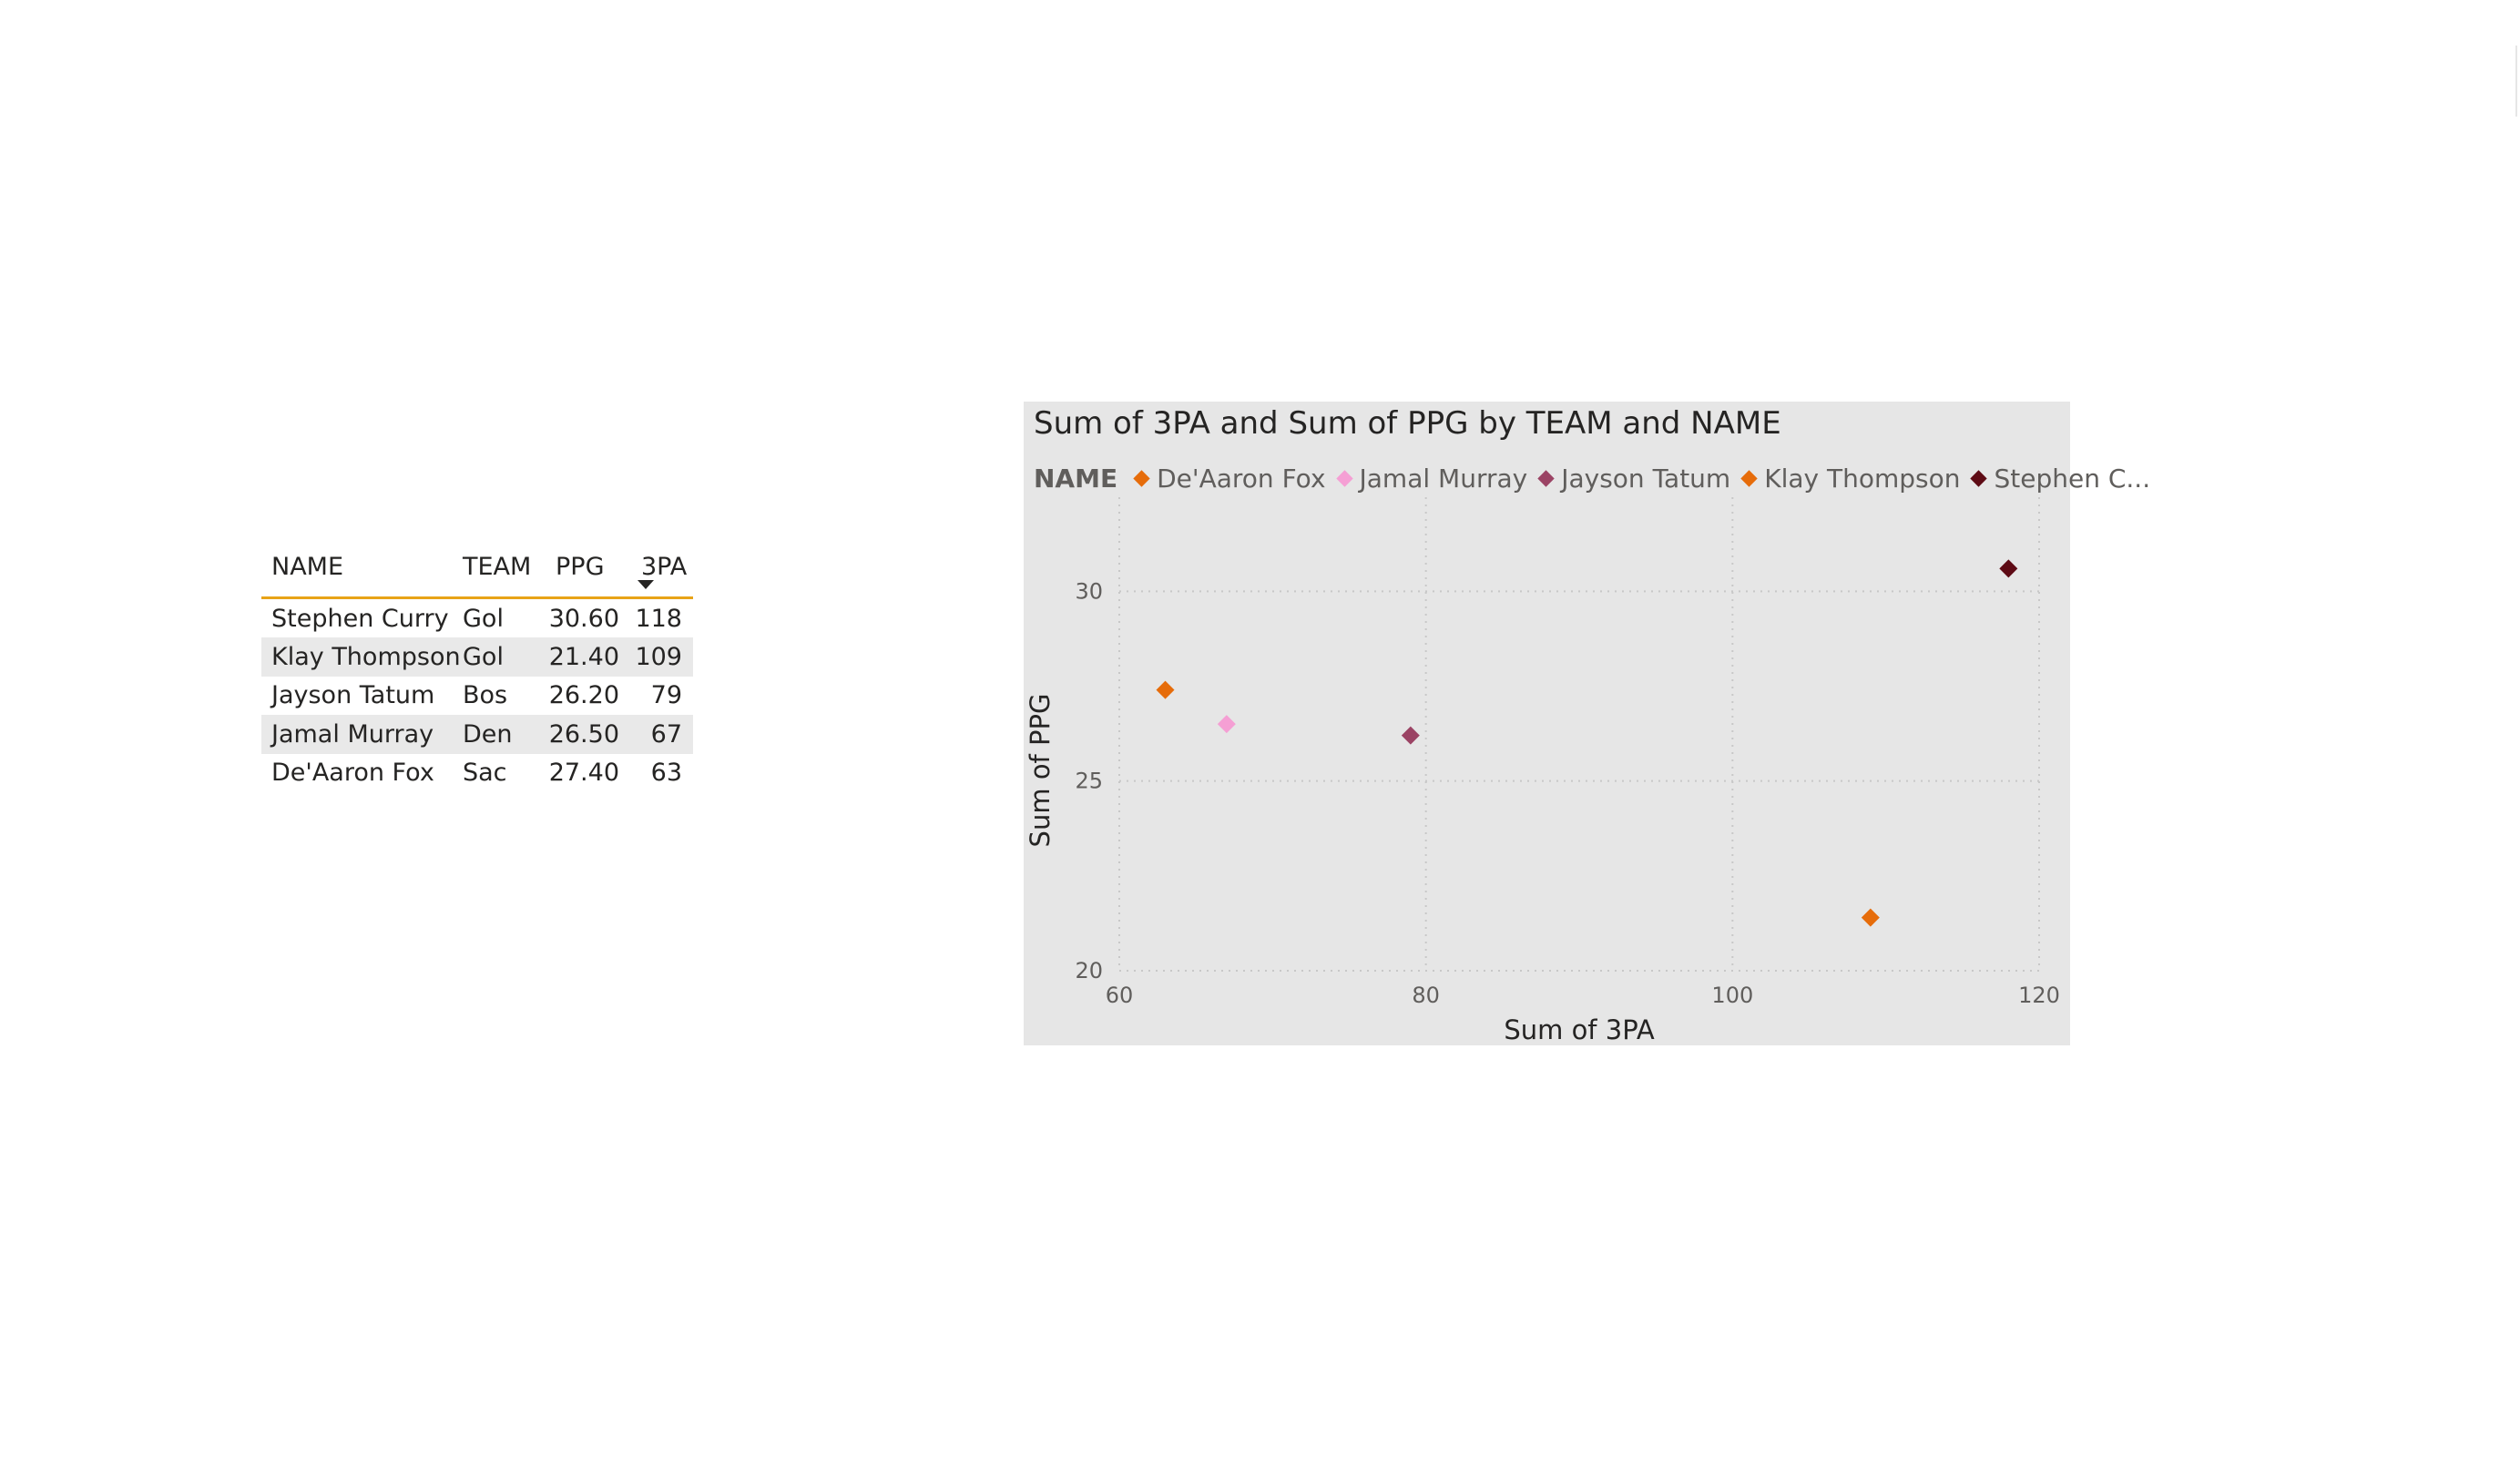  What do you see at coordinates (583, 619) in the screenshot?
I see `cell-ppg: 30.60` at bounding box center [583, 619].